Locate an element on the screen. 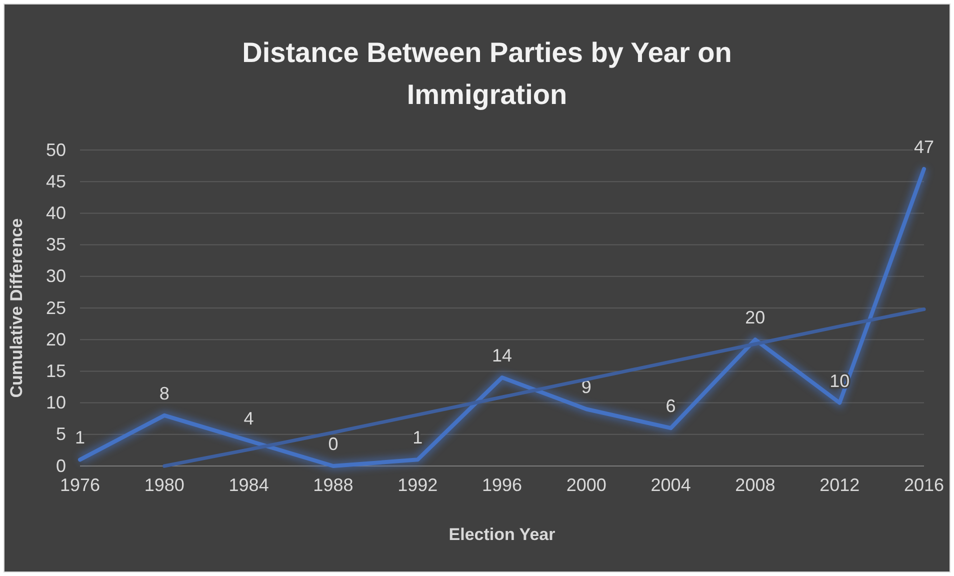  x-axis-title: Election Year is located at coordinates (502, 534).